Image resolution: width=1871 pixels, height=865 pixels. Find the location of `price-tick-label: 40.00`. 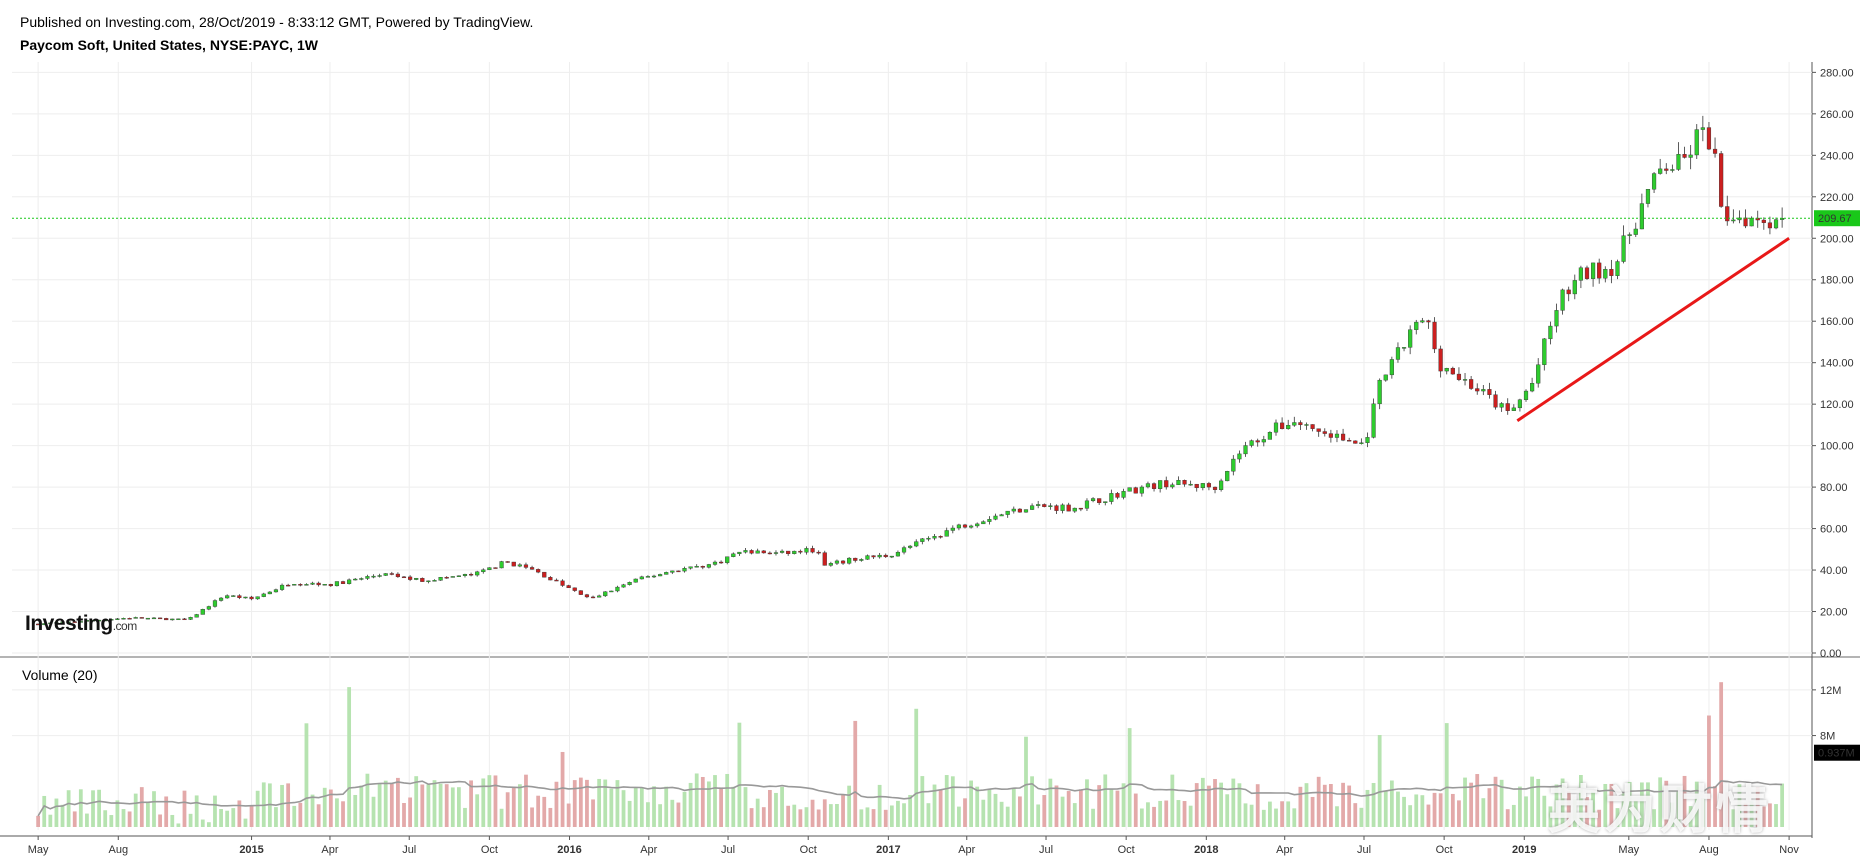

price-tick-label: 40.00 is located at coordinates (1834, 571).